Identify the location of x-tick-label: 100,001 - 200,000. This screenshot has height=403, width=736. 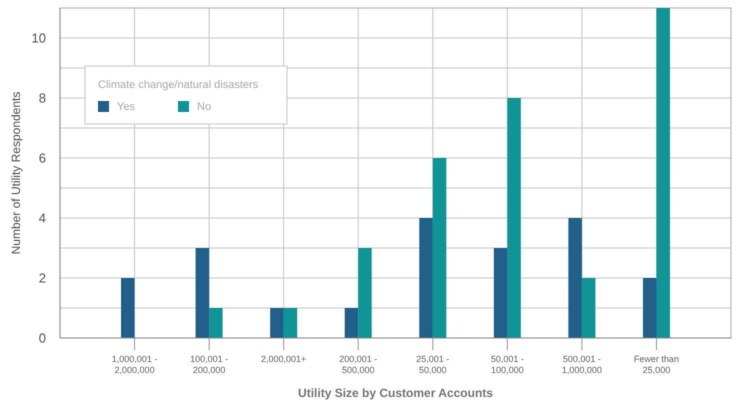
(209, 364).